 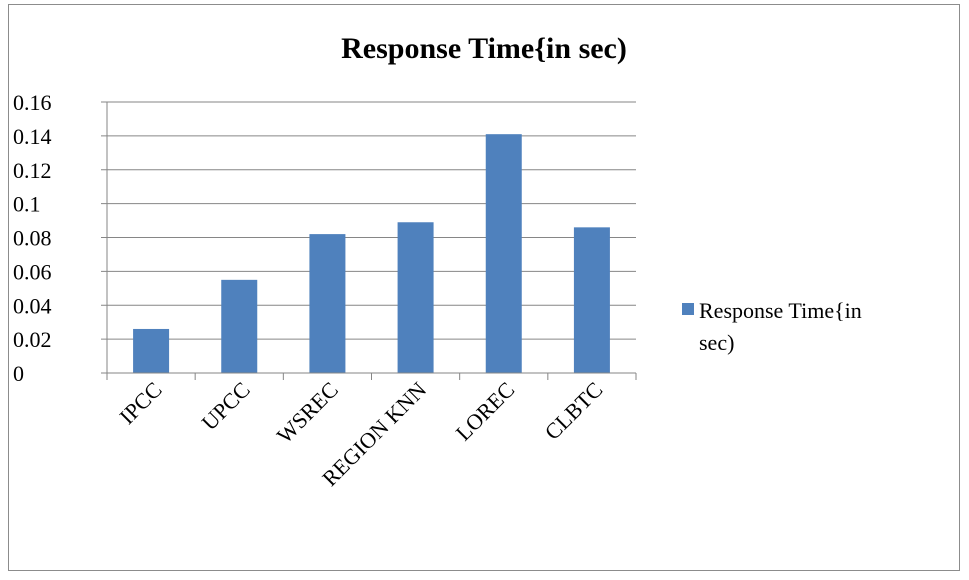 What do you see at coordinates (484, 48) in the screenshot?
I see `chart-title: Response Time{in sec)` at bounding box center [484, 48].